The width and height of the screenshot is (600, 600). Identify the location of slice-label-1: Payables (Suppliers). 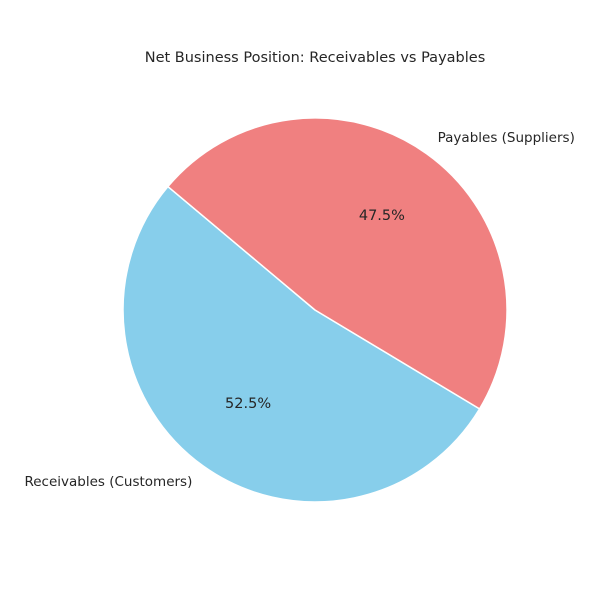
(506, 138).